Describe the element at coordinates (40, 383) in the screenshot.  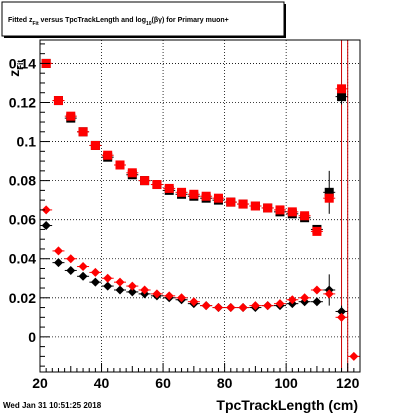
I see `x-tick-label: 20` at that location.